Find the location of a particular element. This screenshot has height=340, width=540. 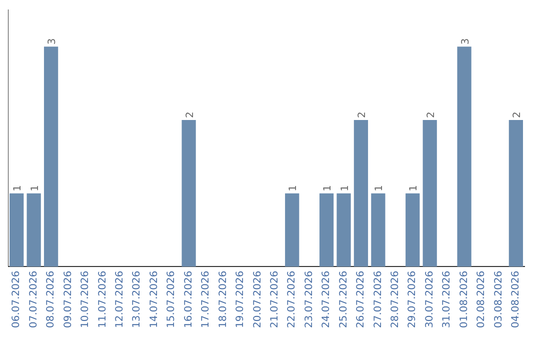

x-tick-label: 01.08.2026 is located at coordinates (464, 299).